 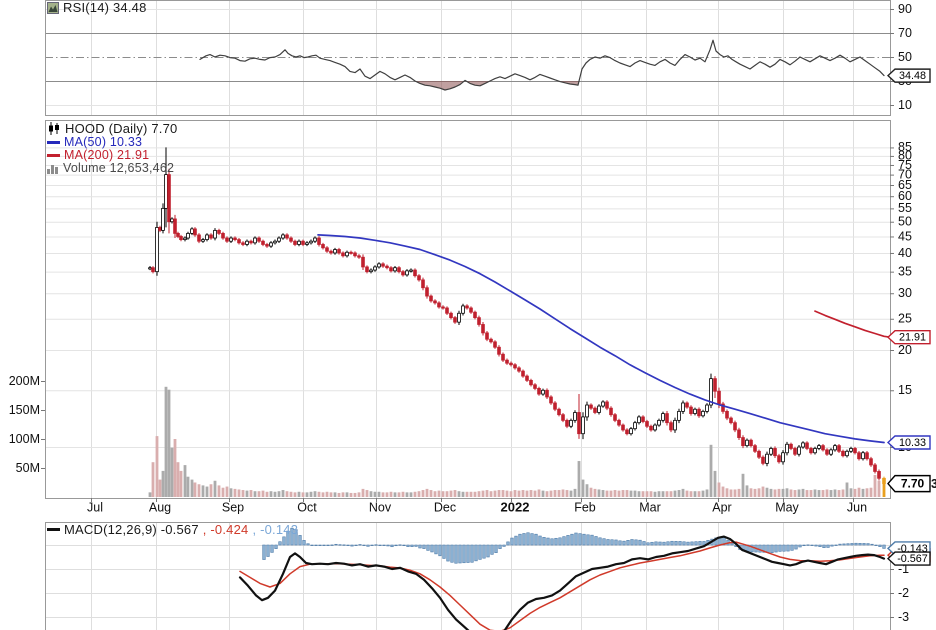 What do you see at coordinates (857, 507) in the screenshot?
I see `axis-label: Jun` at bounding box center [857, 507].